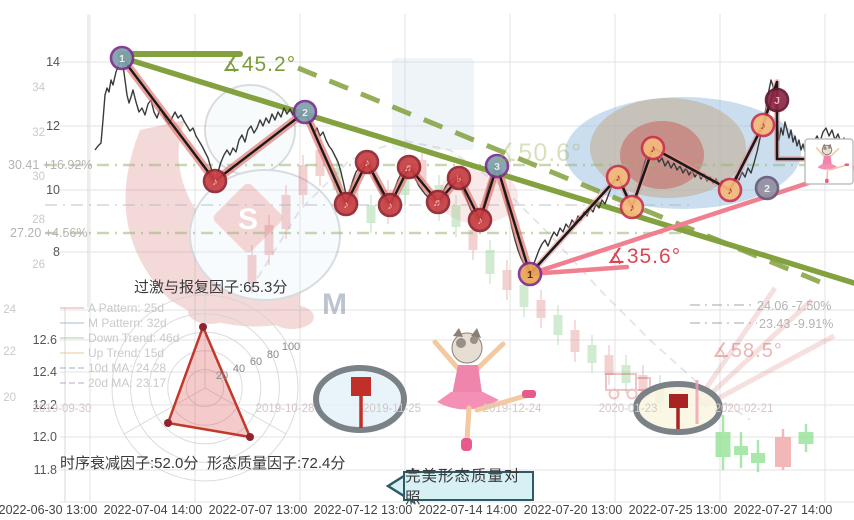  Describe the element at coordinates (765, 347) in the screenshot. I see `watermark-rays` at that location.